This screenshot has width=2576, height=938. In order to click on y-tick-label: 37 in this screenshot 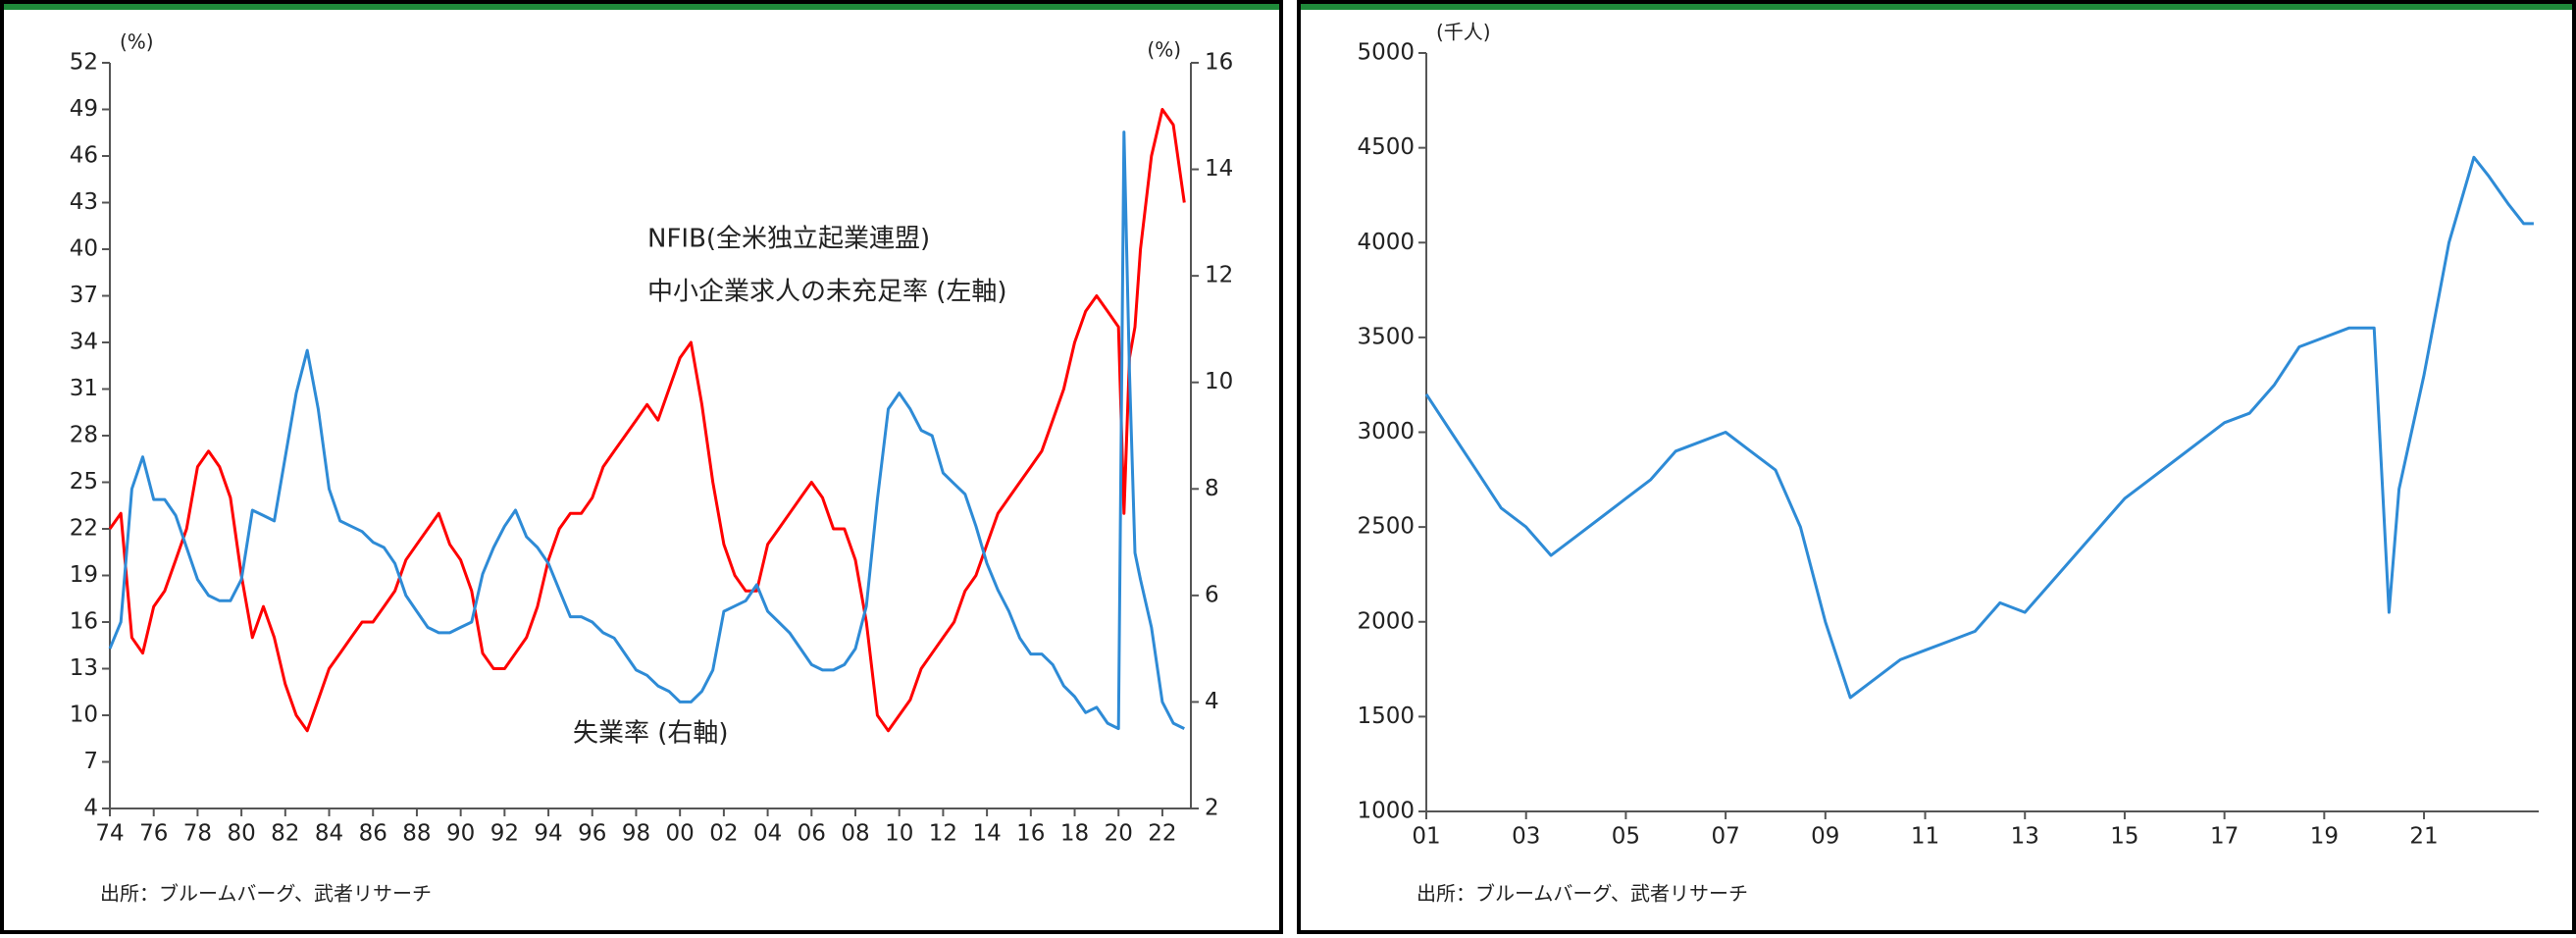, I will do `click(84, 295)`.